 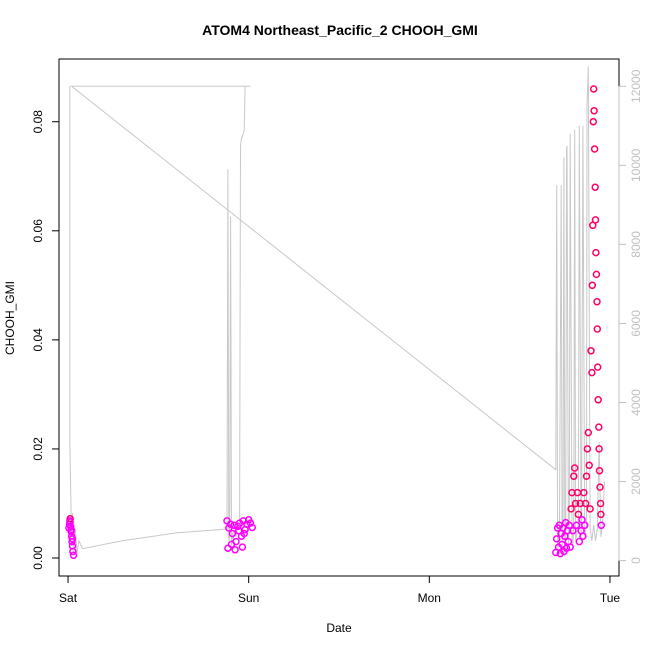 I want to click on y-tick-label: 0.00, so click(x=38, y=558).